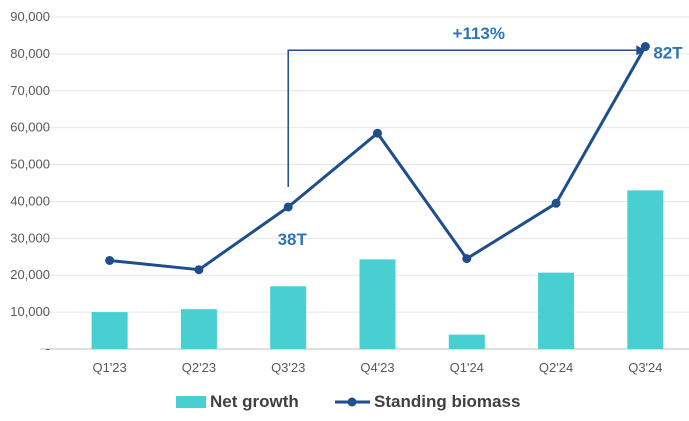  Describe the element at coordinates (288, 207) in the screenshot. I see `point-Q3'23` at that location.